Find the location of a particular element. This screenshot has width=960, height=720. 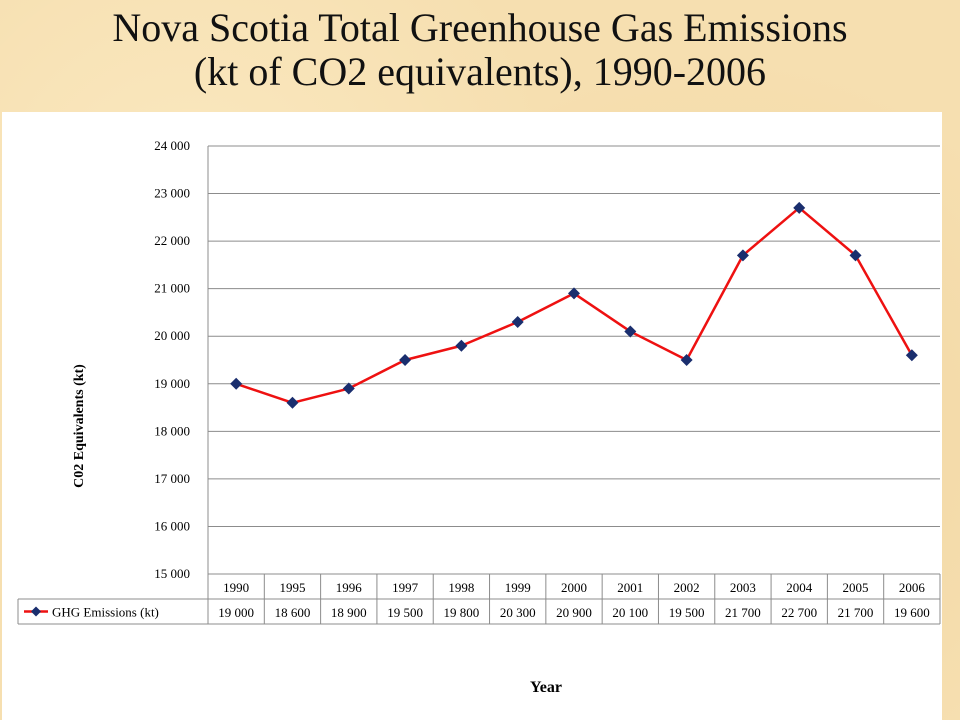

data-label: 20 300 is located at coordinates (518, 612).